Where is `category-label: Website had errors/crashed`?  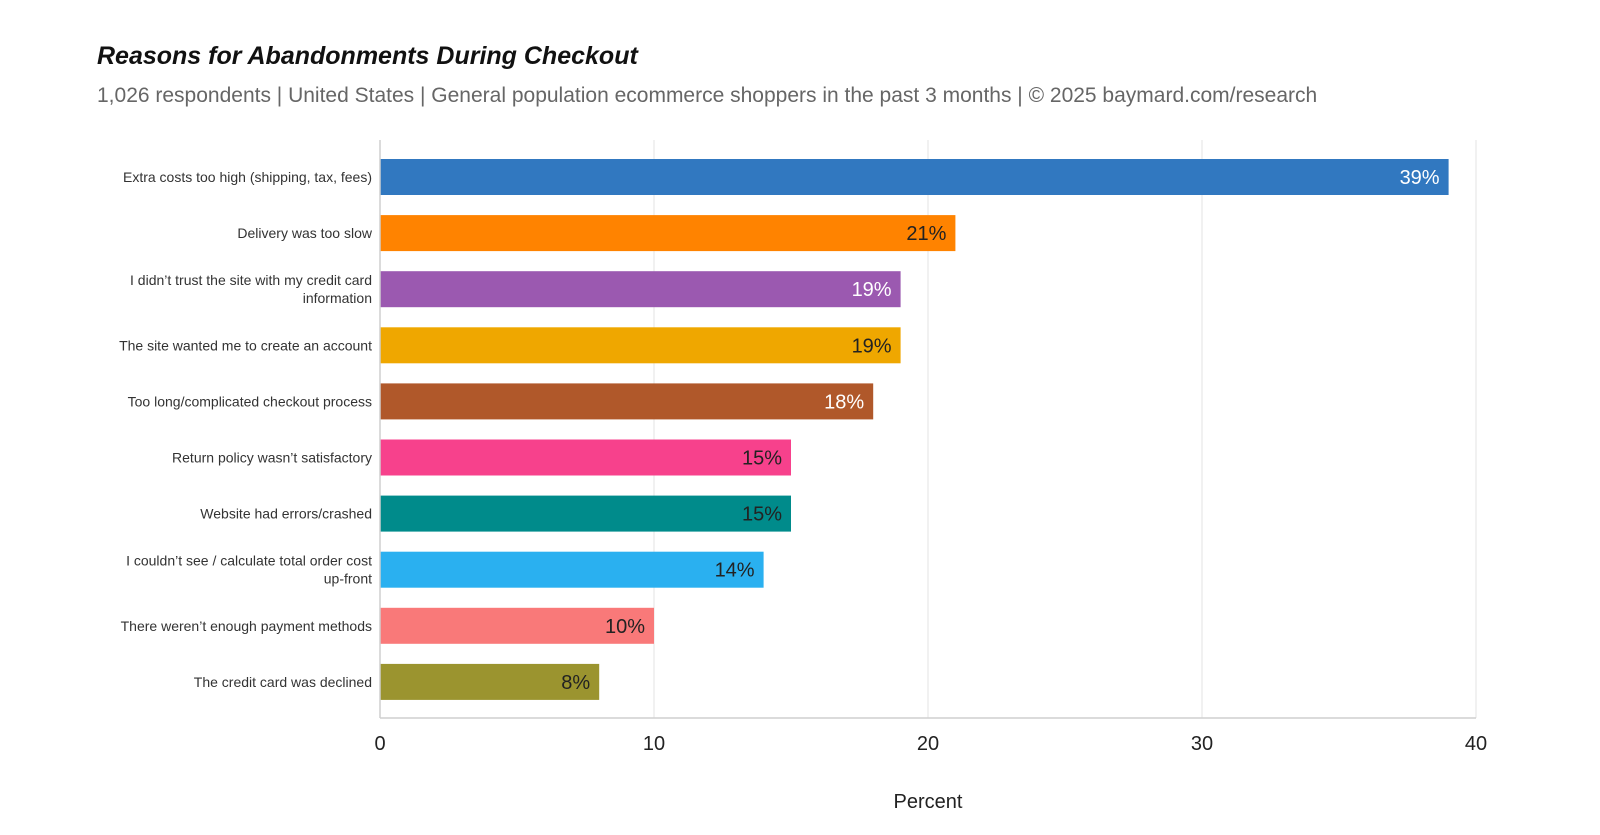
category-label: Website had errors/crashed is located at coordinates (286, 514).